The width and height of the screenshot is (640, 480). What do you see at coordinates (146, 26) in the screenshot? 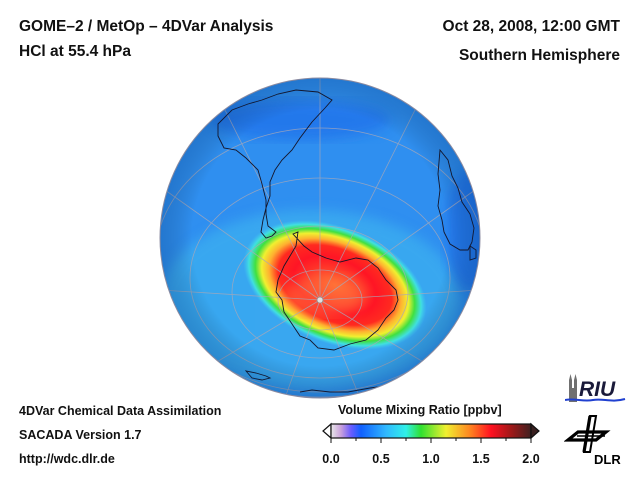
I see `title-line-1: GOME–2 / MetOp – 4DVar Analysis` at bounding box center [146, 26].